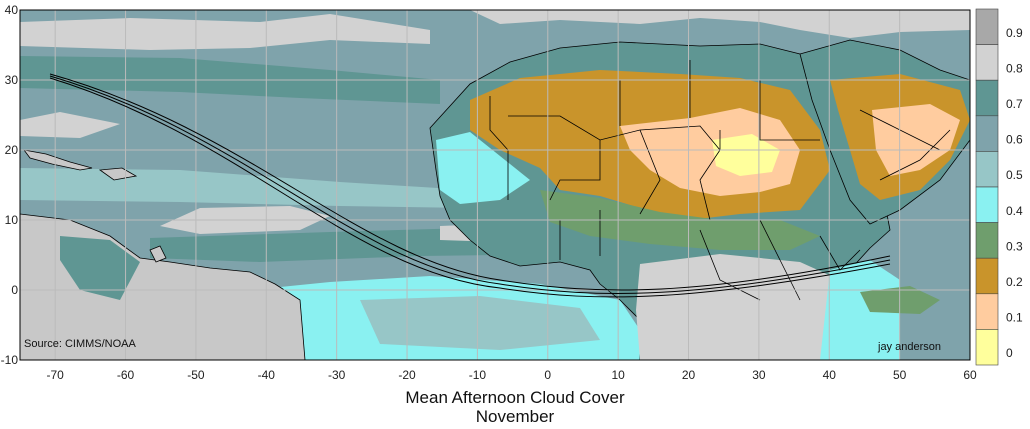 The image size is (1030, 429). I want to click on map-month: November, so click(515, 416).